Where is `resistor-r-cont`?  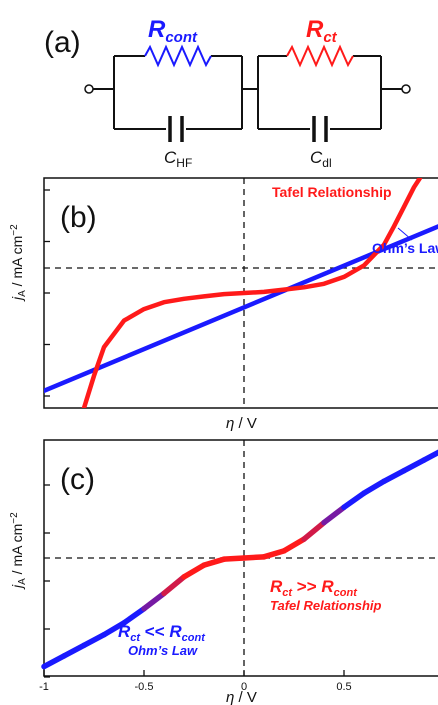
resistor-r-cont is located at coordinates (178, 56).